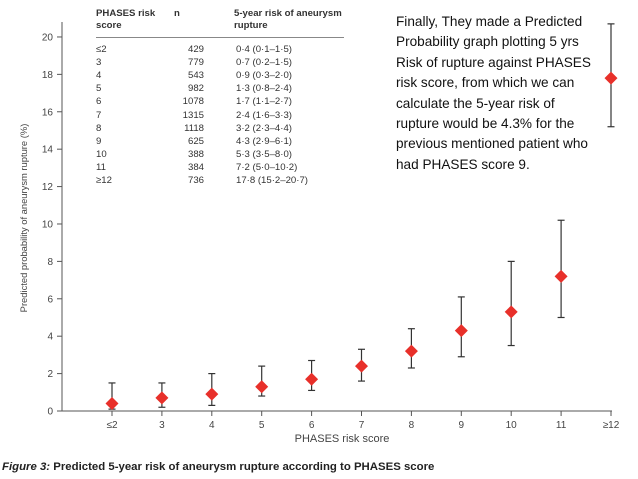 Image resolution: width=638 pixels, height=479 pixels. I want to click on x-tick-label: 7, so click(362, 425).